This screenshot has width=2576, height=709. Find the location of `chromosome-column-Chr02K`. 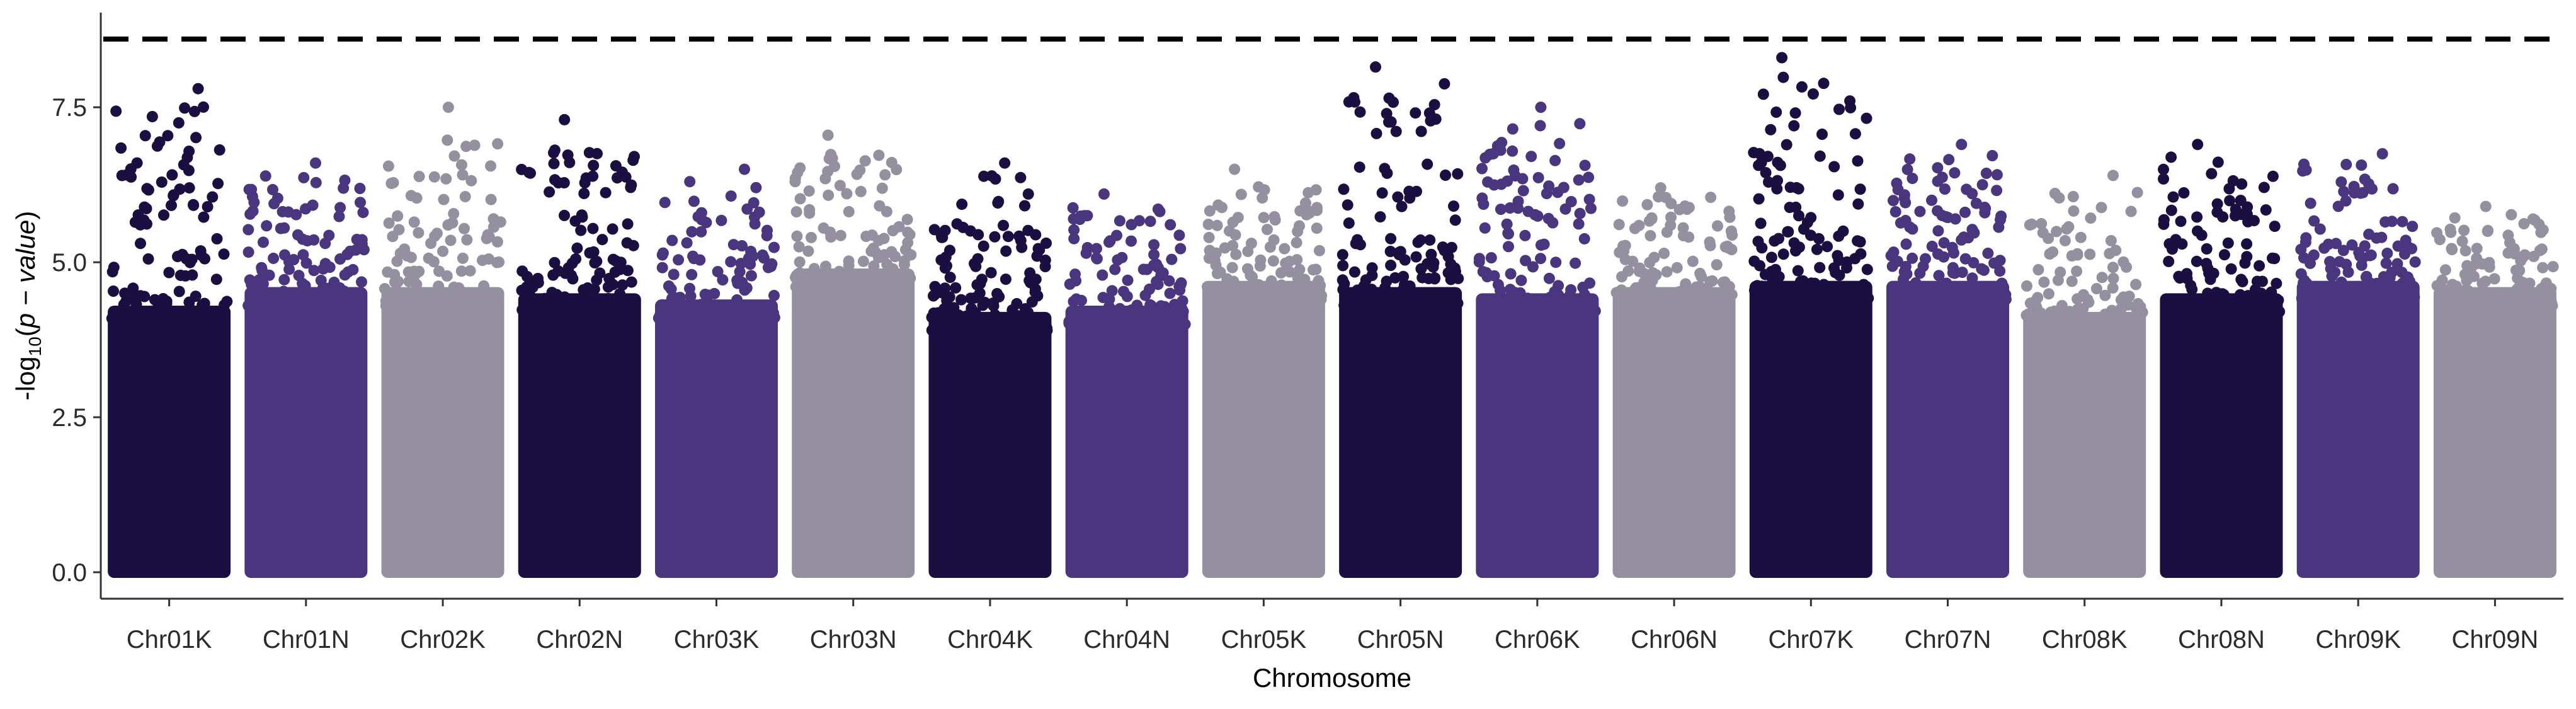

chromosome-column-Chr02K is located at coordinates (442, 339).